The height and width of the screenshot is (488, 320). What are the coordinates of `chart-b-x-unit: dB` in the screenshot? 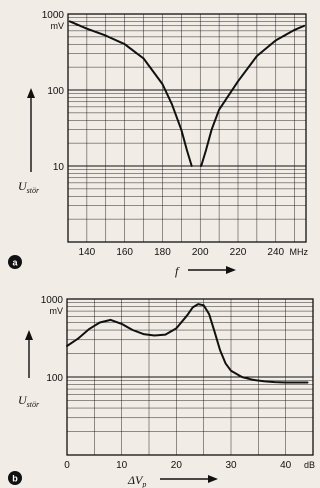 It's located at (309, 465).